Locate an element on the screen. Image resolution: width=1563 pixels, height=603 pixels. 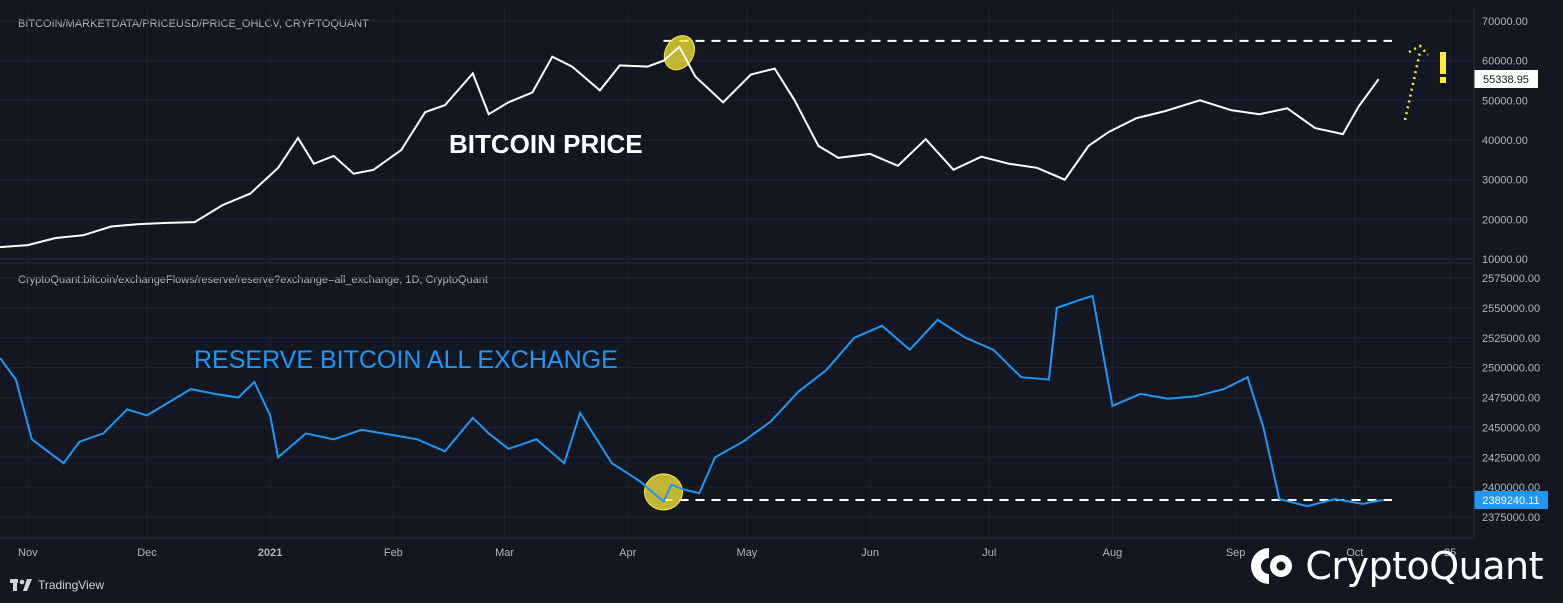
cryptoquant-logo-icon is located at coordinates (1272, 566).